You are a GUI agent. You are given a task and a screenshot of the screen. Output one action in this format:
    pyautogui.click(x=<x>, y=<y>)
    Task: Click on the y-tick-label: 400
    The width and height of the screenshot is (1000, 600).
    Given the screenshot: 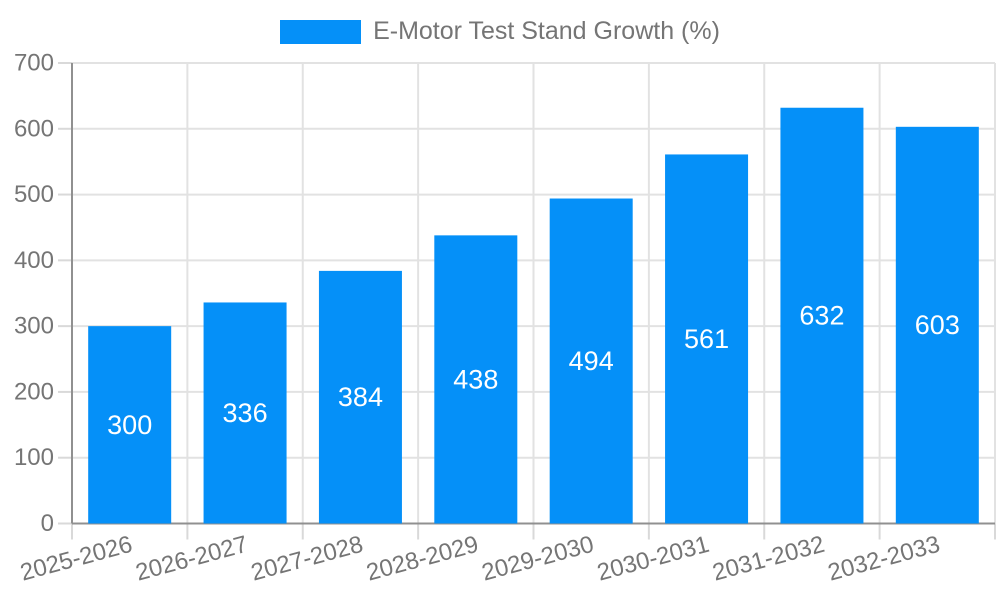 What is the action you would take?
    pyautogui.click(x=34, y=260)
    